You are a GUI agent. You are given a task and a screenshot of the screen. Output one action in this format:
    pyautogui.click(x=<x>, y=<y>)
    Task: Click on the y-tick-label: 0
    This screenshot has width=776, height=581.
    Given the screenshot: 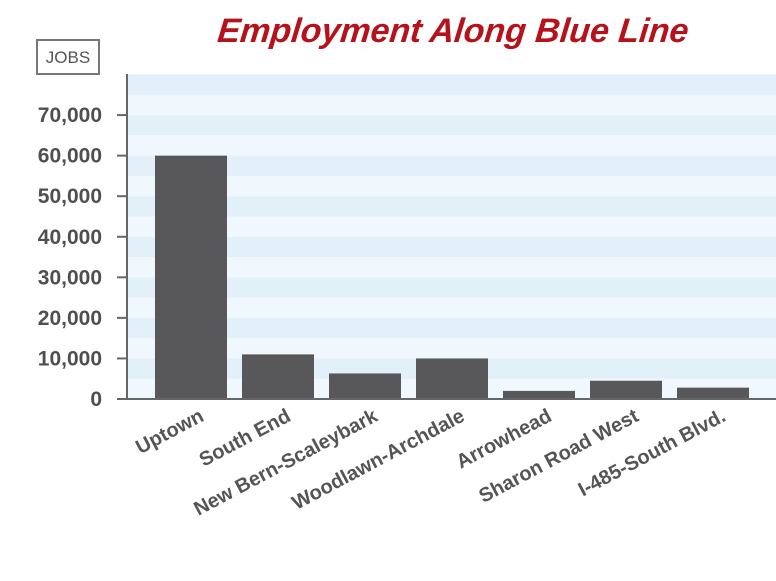 What is the action you would take?
    pyautogui.click(x=96, y=399)
    